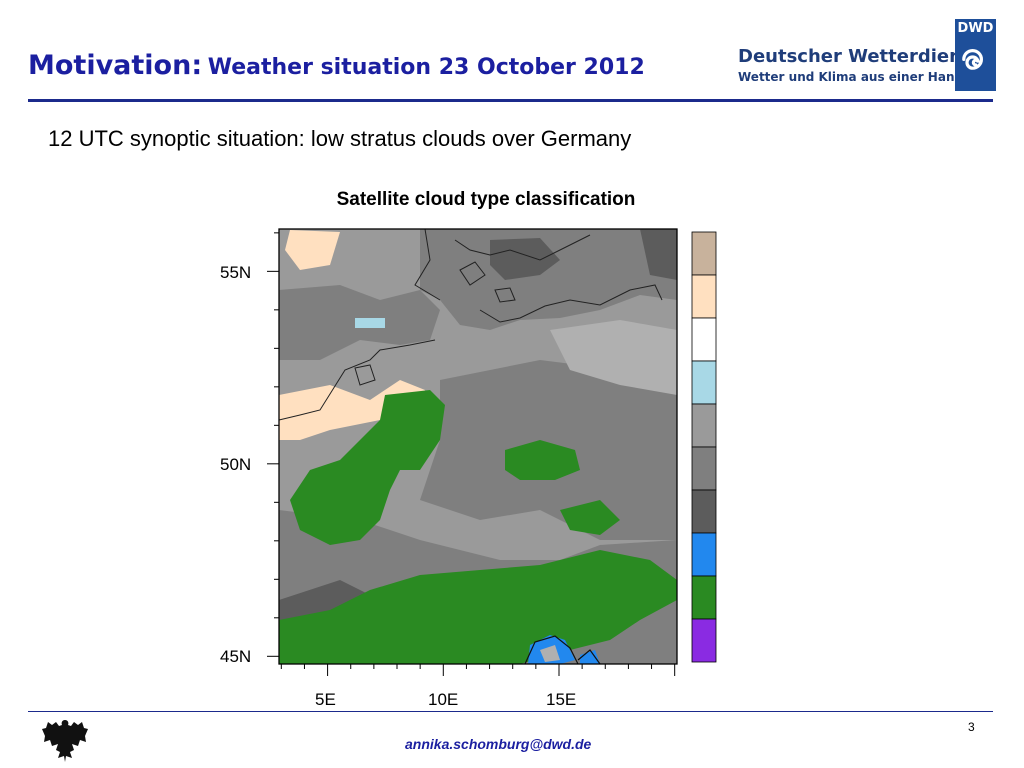 Image resolution: width=1024 pixels, height=768 pixels. What do you see at coordinates (975, 28) in the screenshot?
I see `dwd-logo-abbr: DWD` at bounding box center [975, 28].